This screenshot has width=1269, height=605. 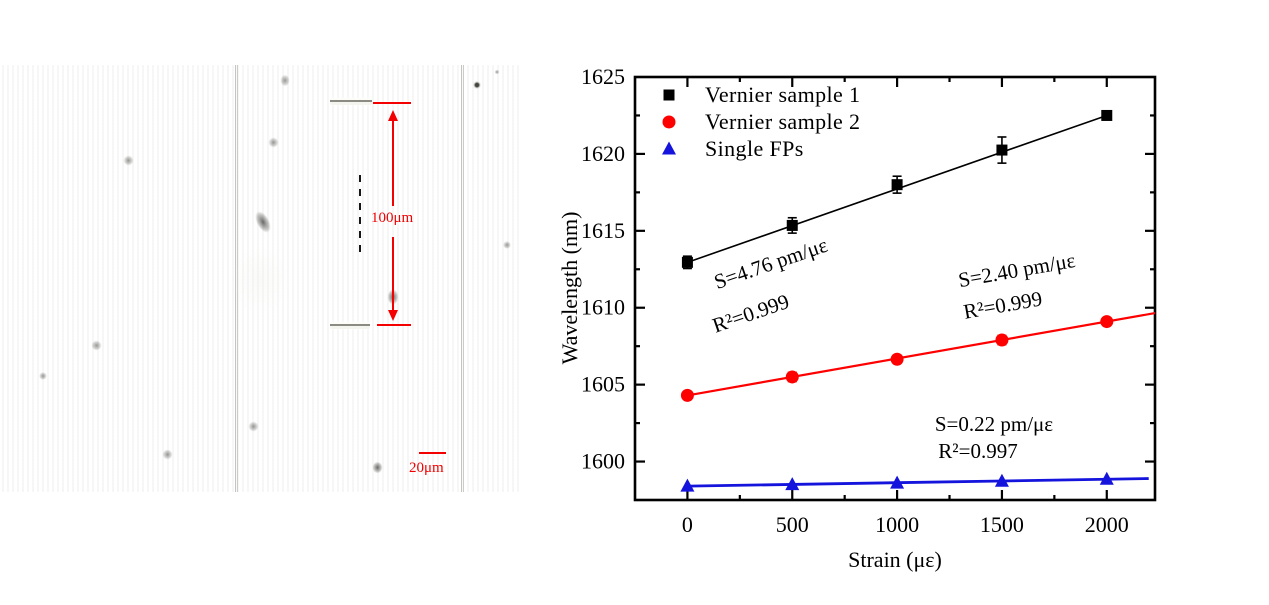 I want to click on annotation-r2-series2: R²=0.999, so click(x=1003, y=304).